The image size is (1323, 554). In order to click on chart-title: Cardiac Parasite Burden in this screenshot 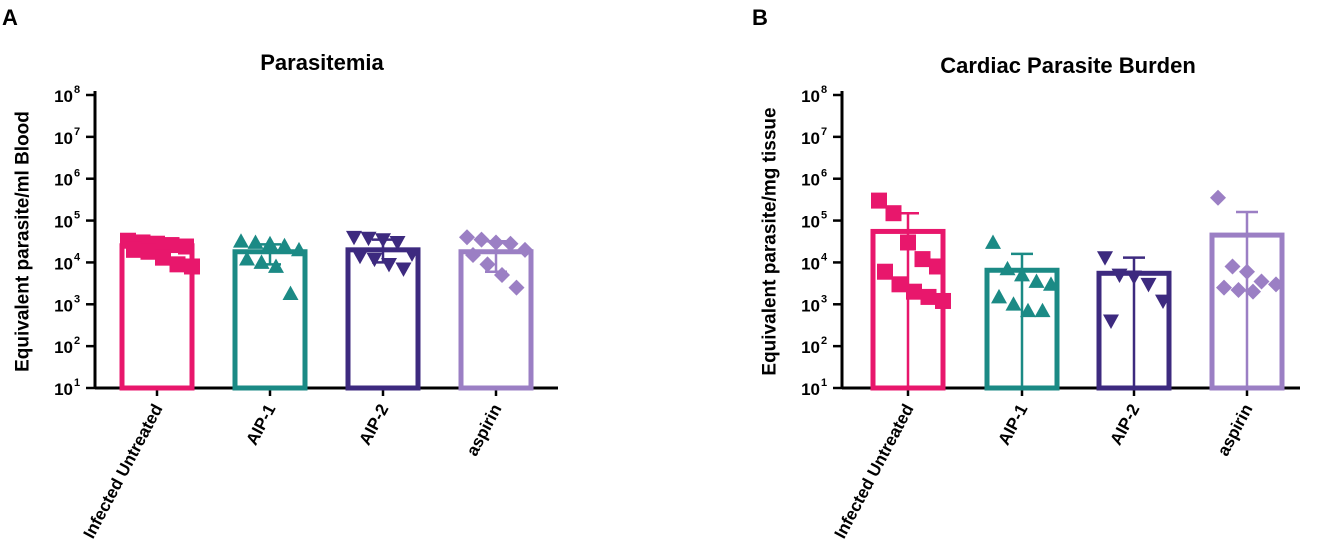, I will do `click(1068, 65)`.